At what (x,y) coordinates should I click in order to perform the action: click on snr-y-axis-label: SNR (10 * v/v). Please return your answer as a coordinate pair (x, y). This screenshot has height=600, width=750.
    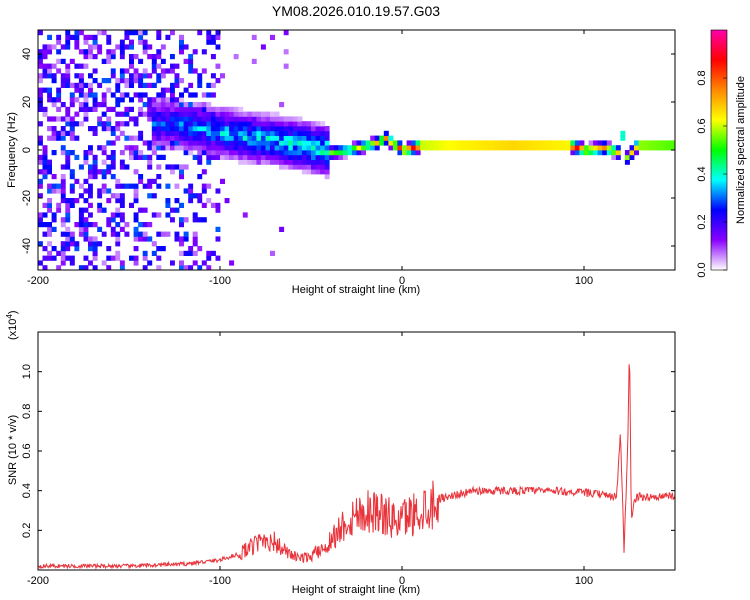
    Looking at the image, I should click on (13, 450).